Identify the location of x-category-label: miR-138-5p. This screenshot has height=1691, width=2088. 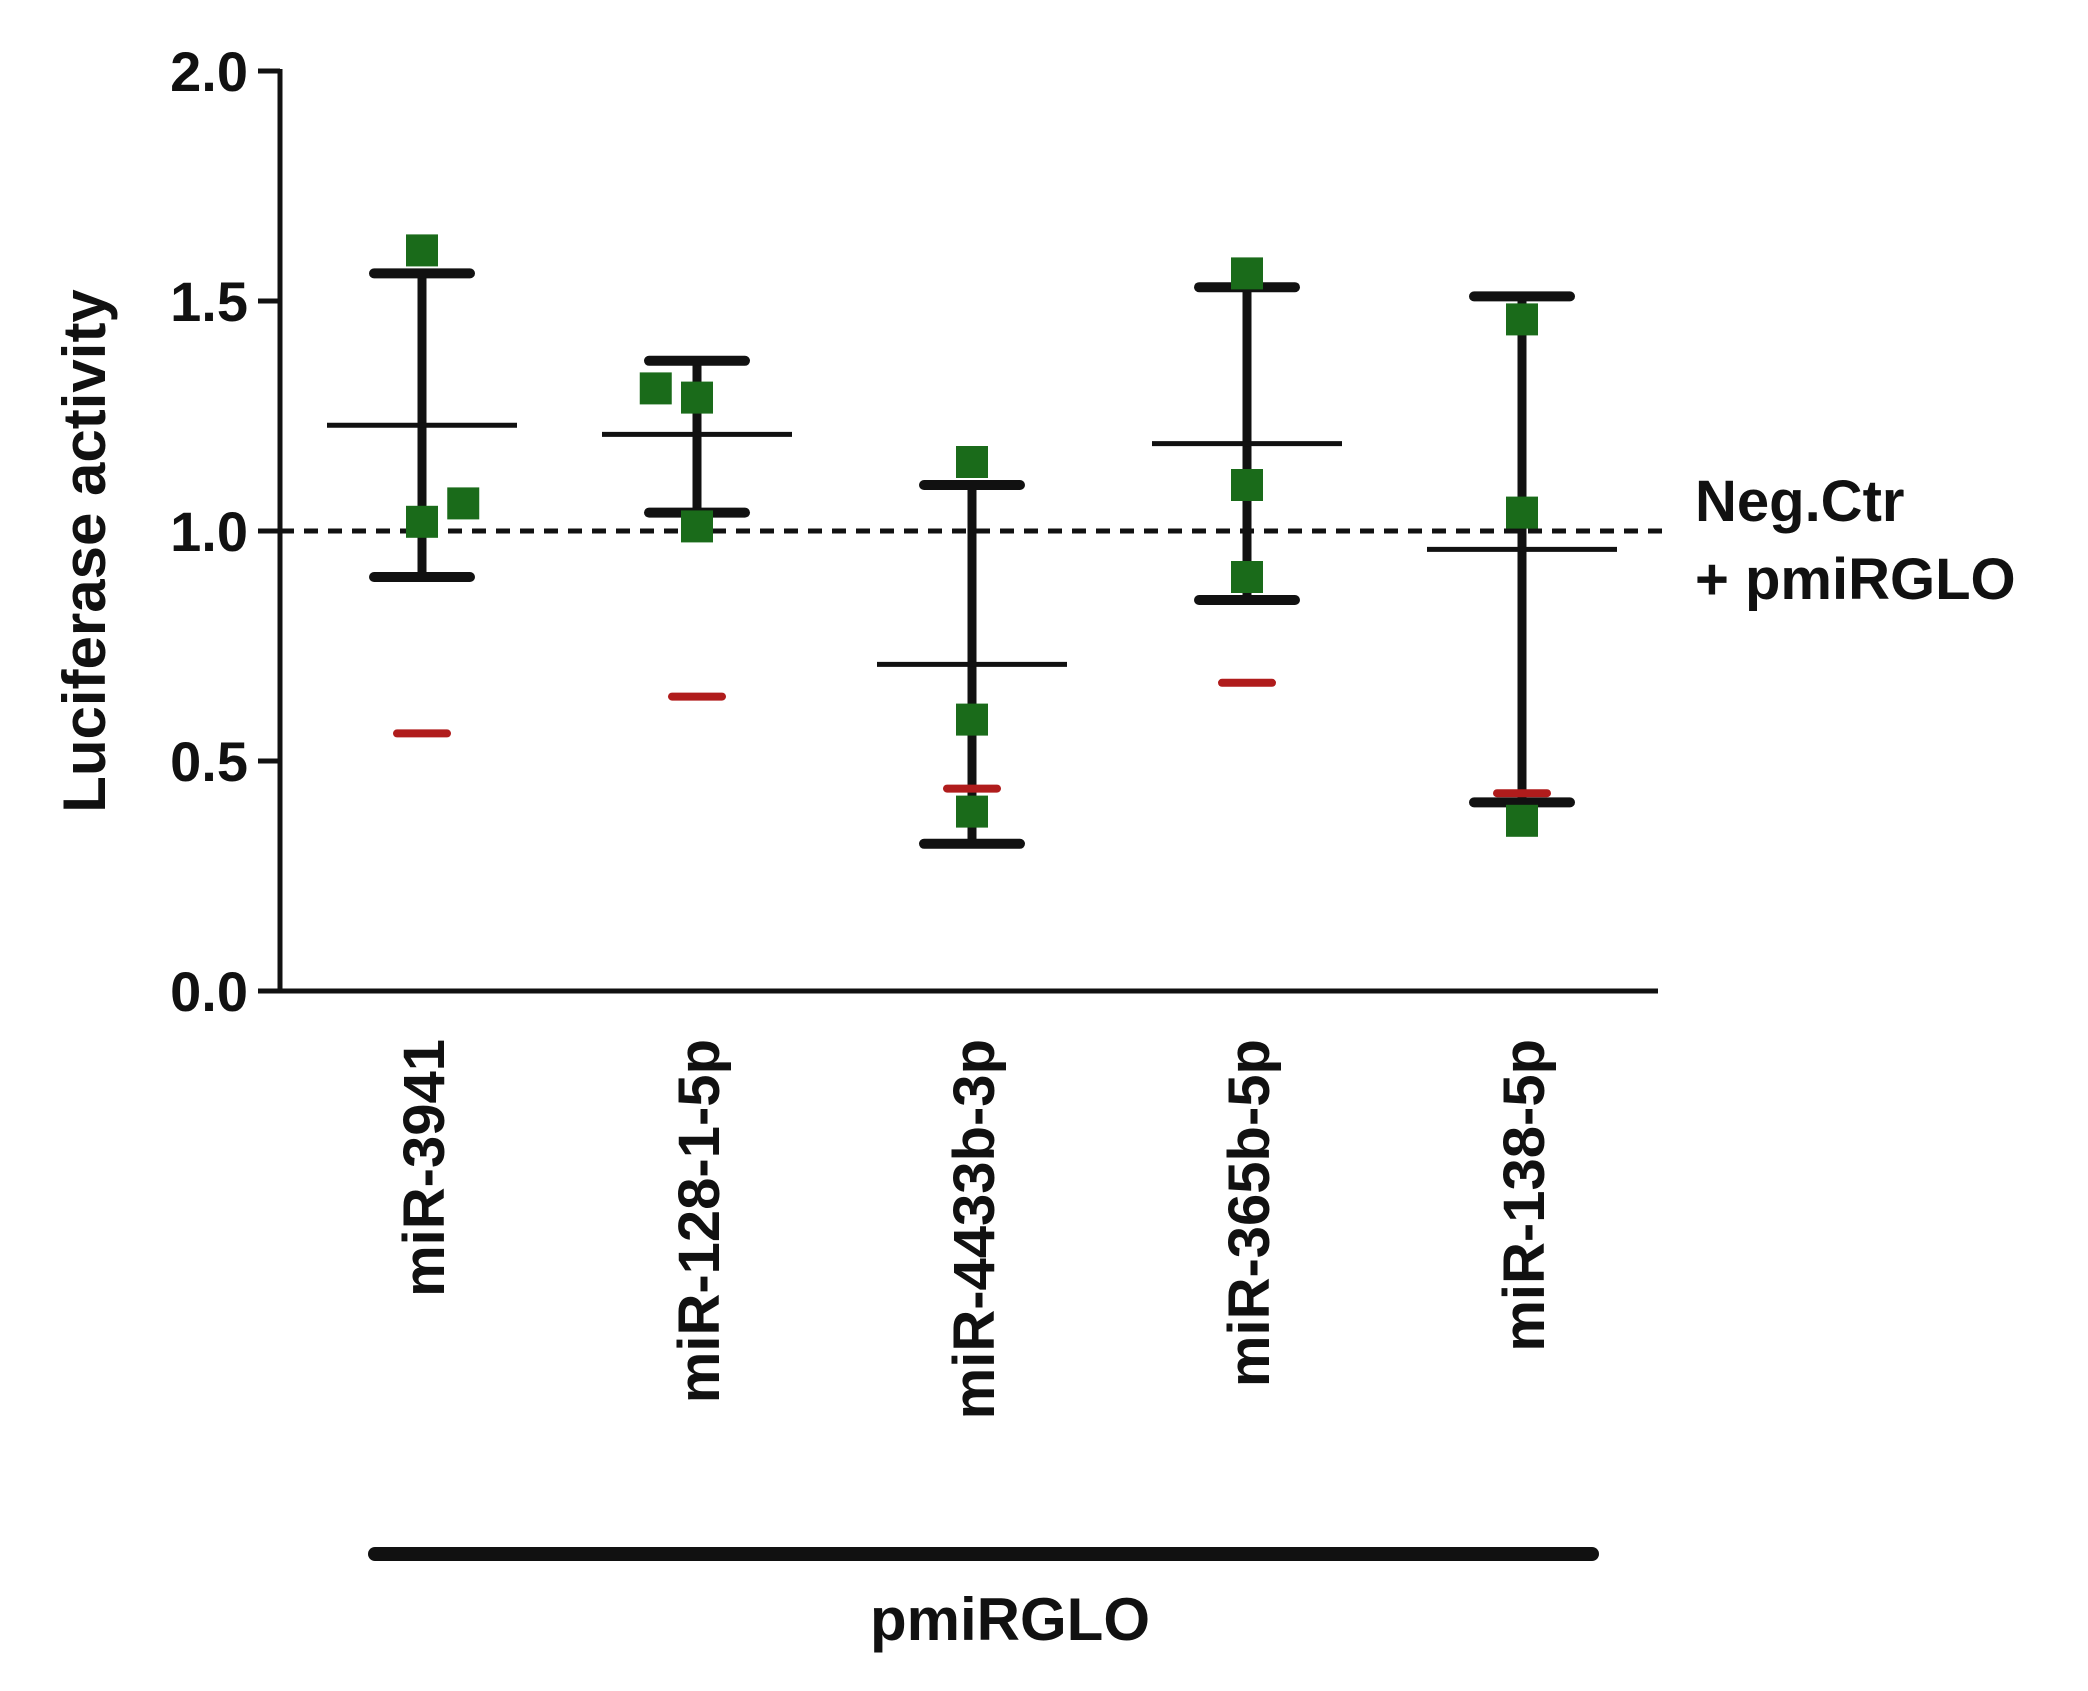
(1524, 1195).